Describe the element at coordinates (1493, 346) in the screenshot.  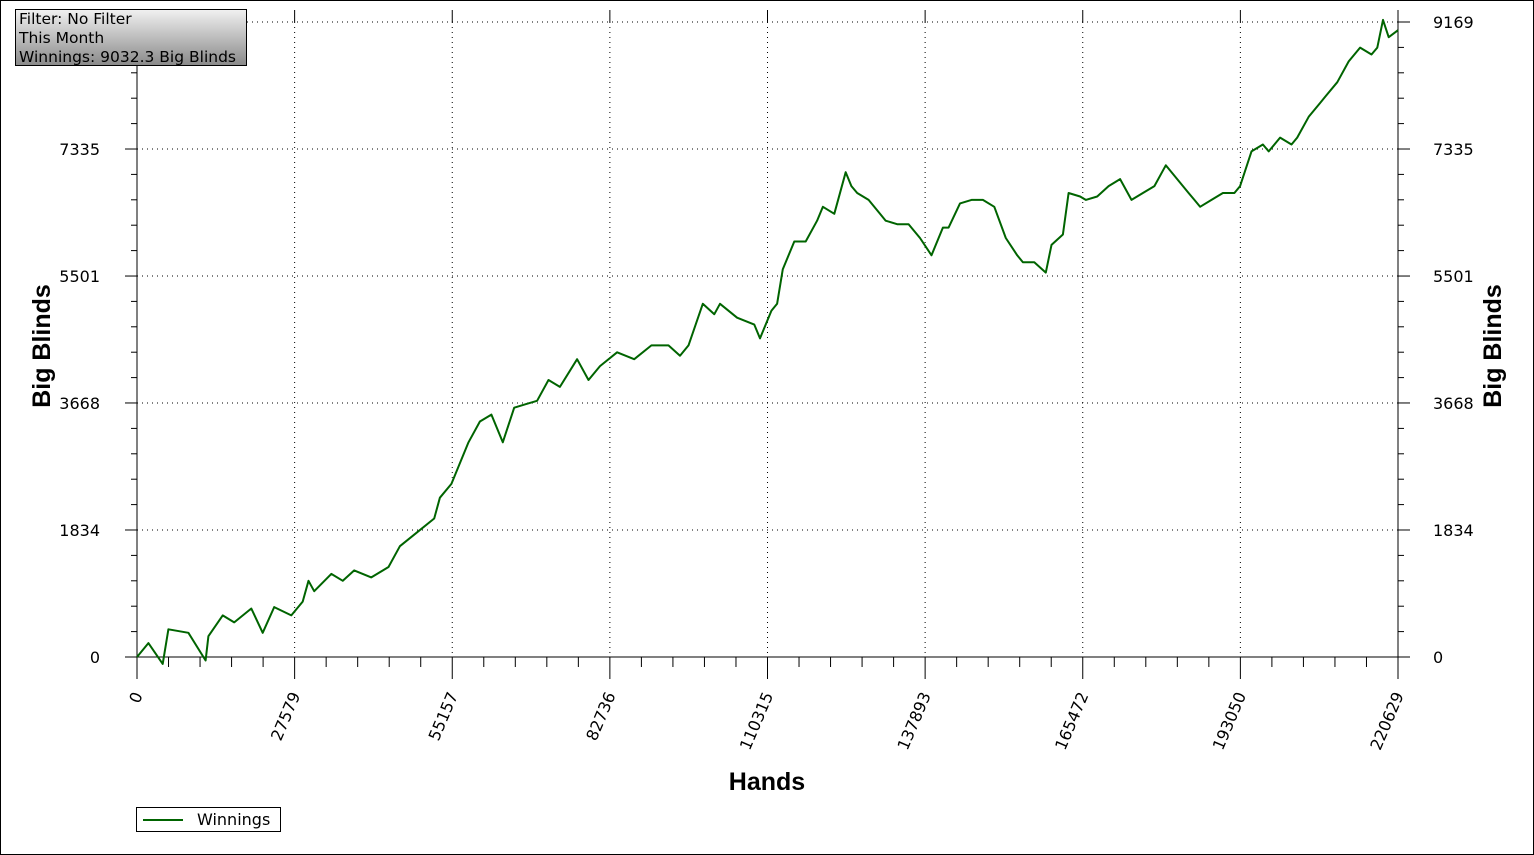
I see `y-axis-title-right: Big Blinds` at that location.